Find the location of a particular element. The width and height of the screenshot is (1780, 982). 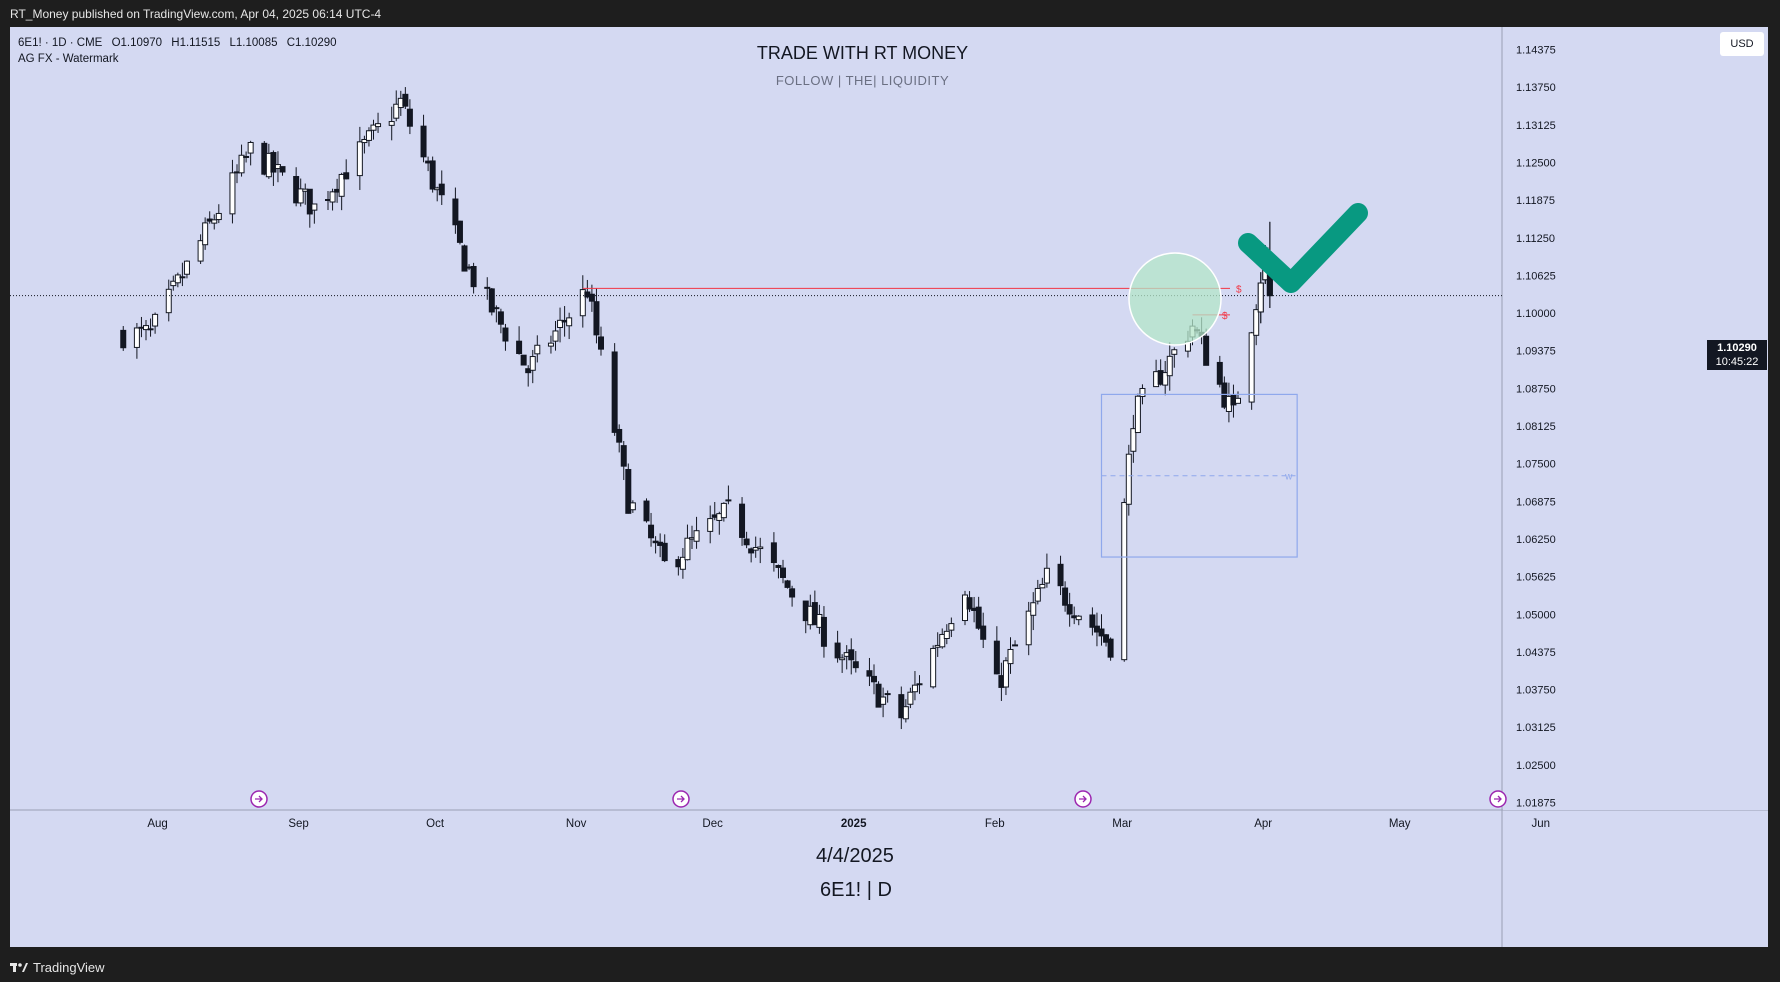

event-arrow-icon is located at coordinates (681, 799).